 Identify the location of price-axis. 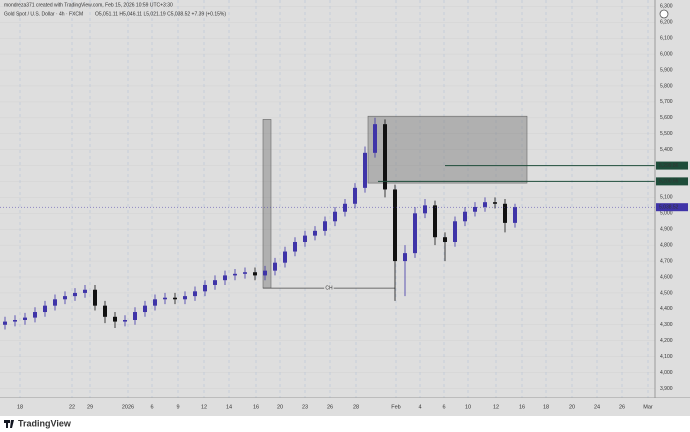
(672, 199).